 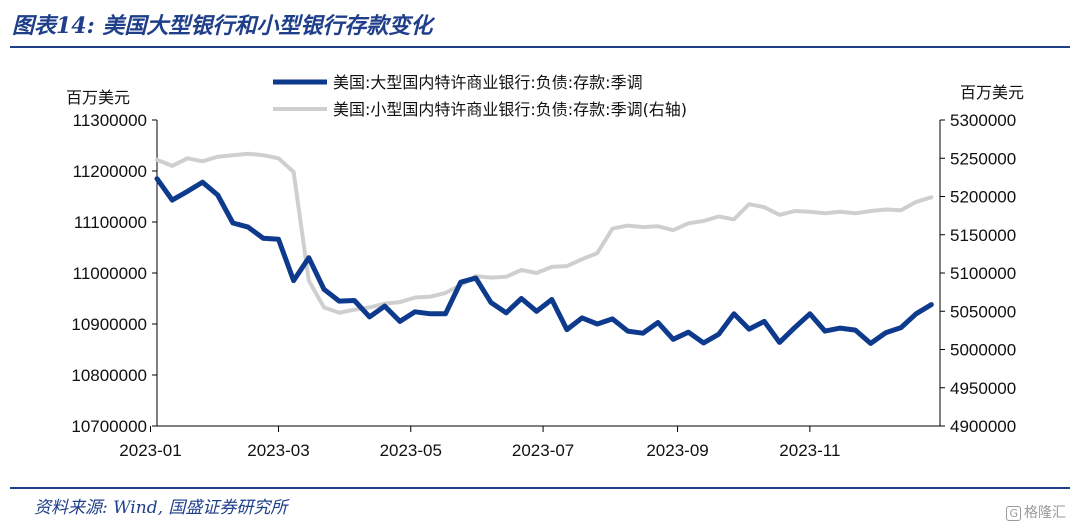 What do you see at coordinates (110, 120) in the screenshot?
I see `left-tick-label: 11300000` at bounding box center [110, 120].